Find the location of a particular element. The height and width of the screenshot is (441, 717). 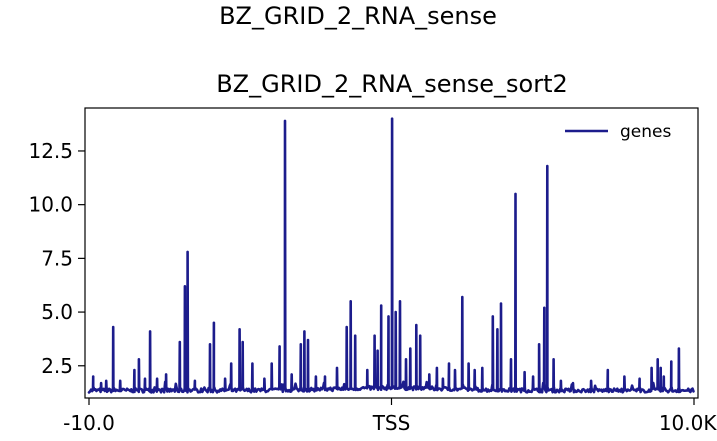

y-tick-label: 2.5 is located at coordinates (57, 366).